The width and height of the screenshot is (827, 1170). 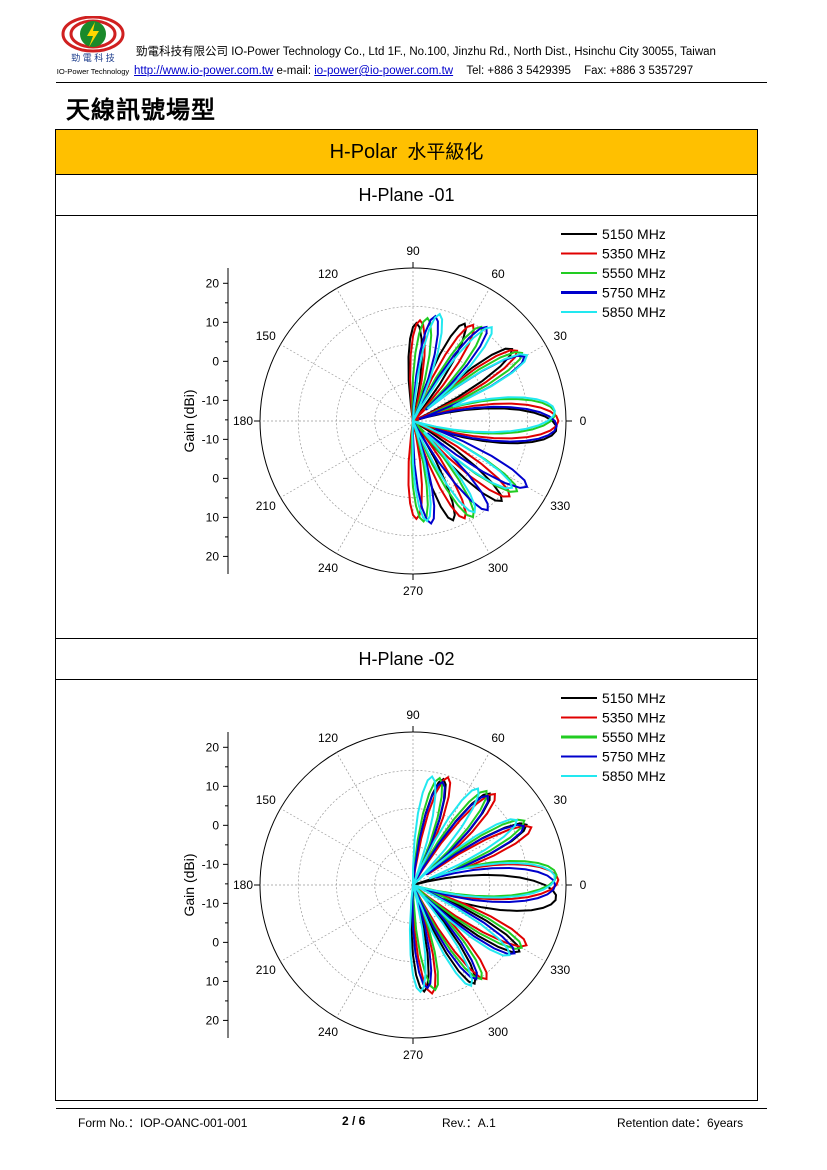 What do you see at coordinates (411, 82) in the screenshot?
I see `header-divider` at bounding box center [411, 82].